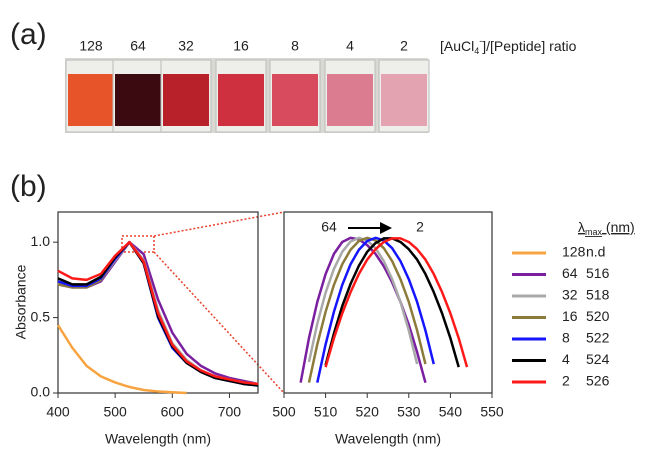 The width and height of the screenshot is (654, 451). Describe the element at coordinates (529, 46) in the screenshot. I see `ratio-title-part: ]/[Peptide] ratio` at that location.